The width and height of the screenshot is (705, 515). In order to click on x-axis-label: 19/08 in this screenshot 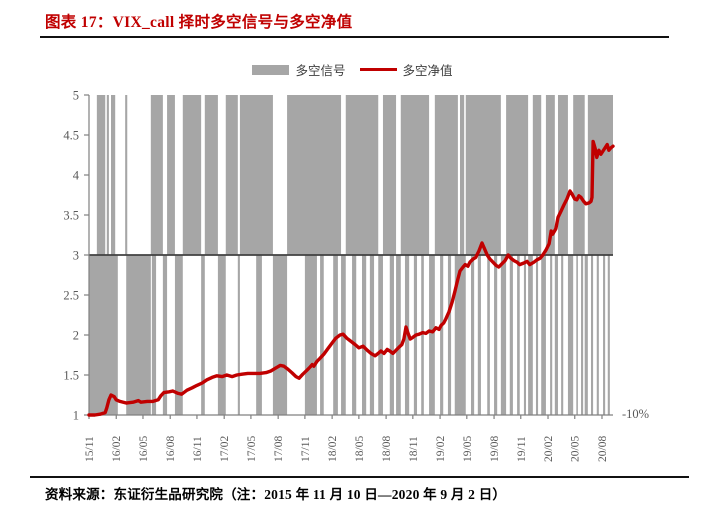, I will do `click(495, 449)`.